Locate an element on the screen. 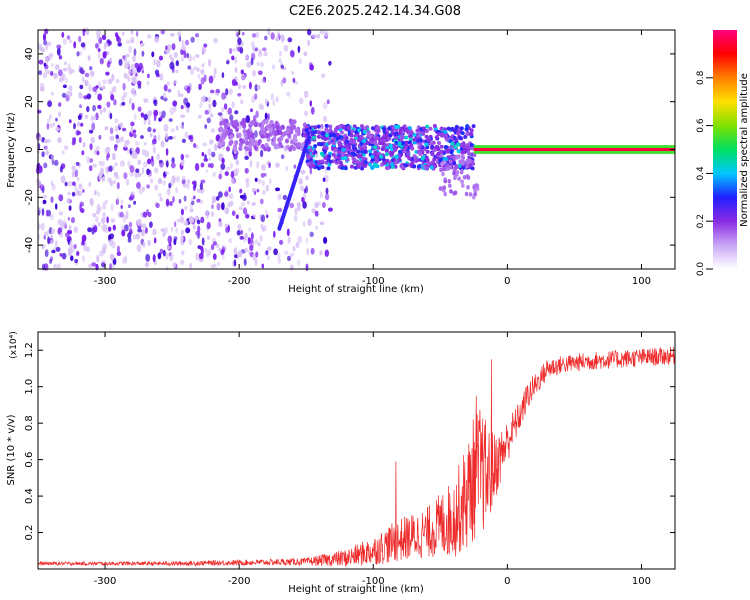  colorbar-tick-label: 0.2 is located at coordinates (701, 221).